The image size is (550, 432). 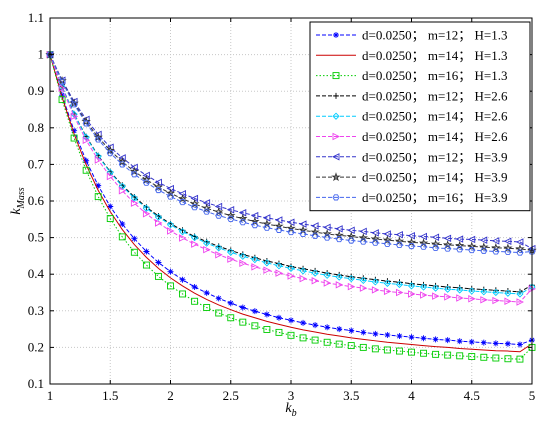 What do you see at coordinates (231, 395) in the screenshot?
I see `x-tick-label: 2.5` at bounding box center [231, 395].